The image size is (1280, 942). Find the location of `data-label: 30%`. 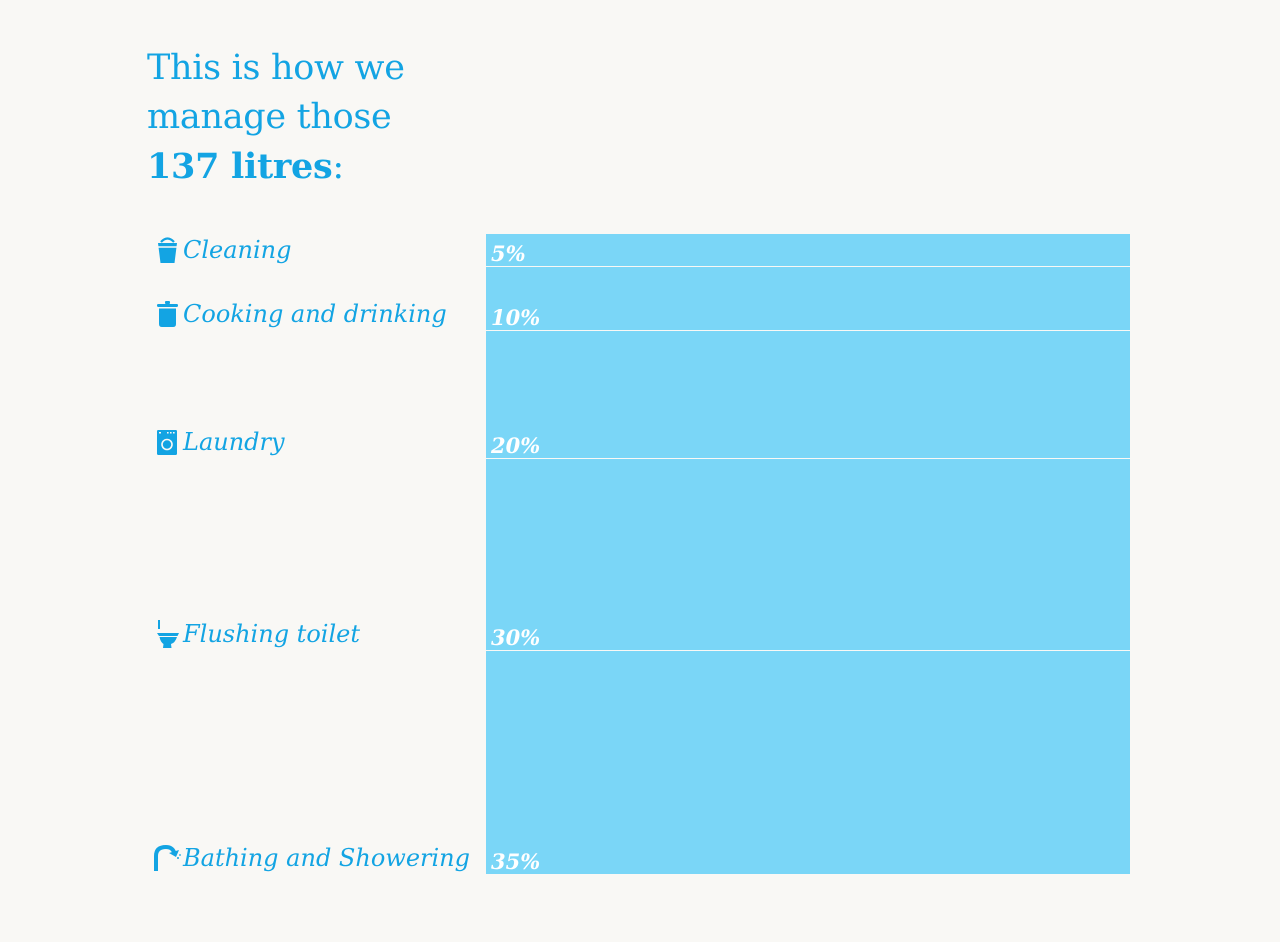

data-label: 30% is located at coordinates (516, 637).